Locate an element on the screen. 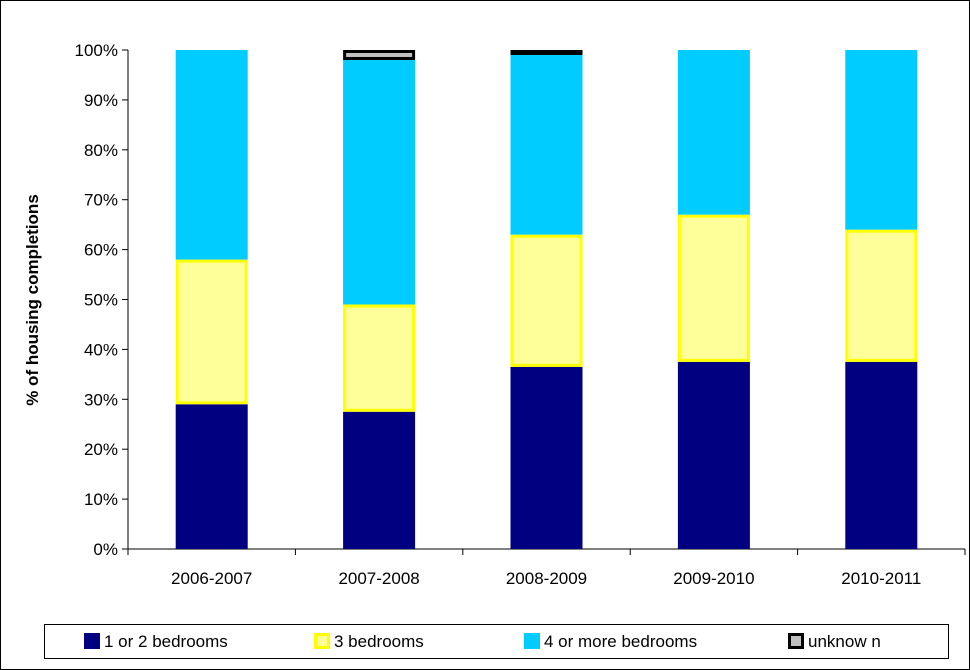 Image resolution: width=970 pixels, height=670 pixels. x-tick-label: 2007-2008 is located at coordinates (378, 578).